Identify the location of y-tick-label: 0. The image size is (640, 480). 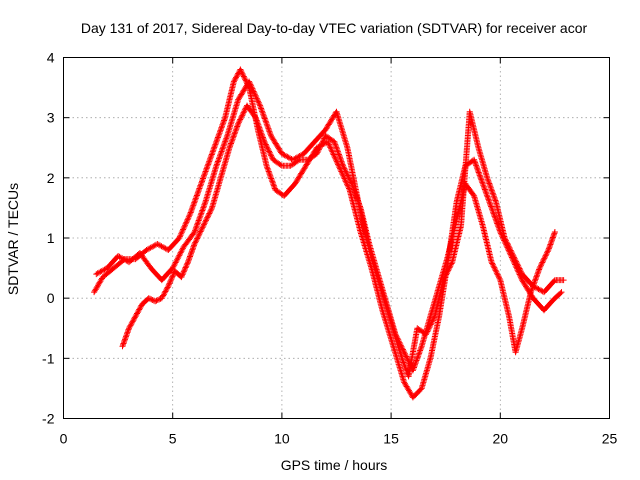
(51, 298).